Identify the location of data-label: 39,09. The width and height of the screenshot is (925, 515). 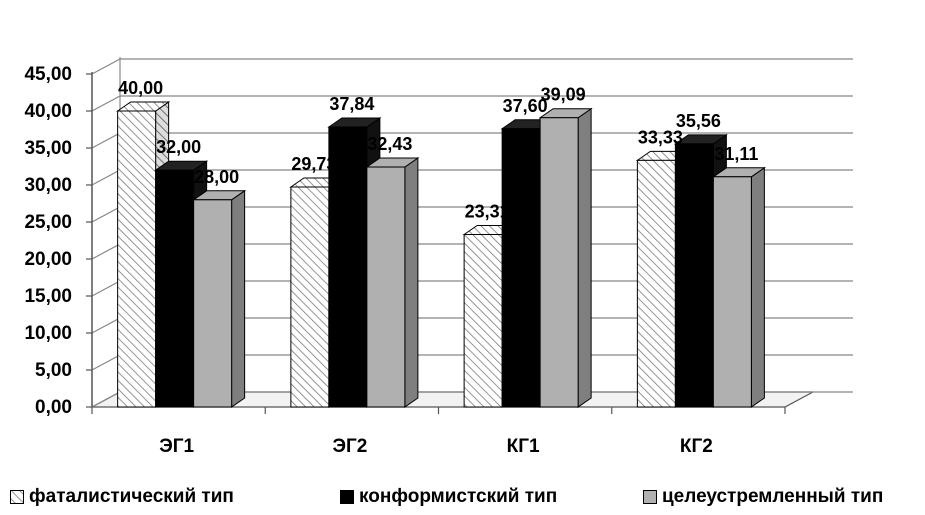
(563, 95).